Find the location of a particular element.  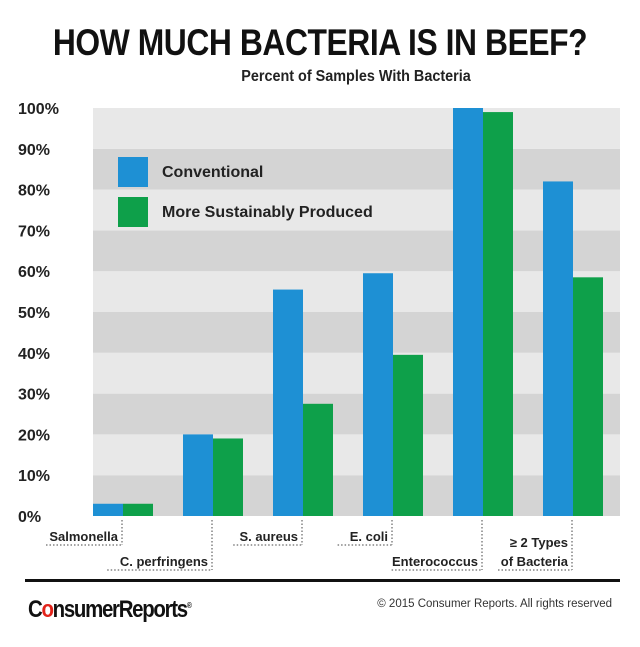

y-tick-label: 90% is located at coordinates (34, 150).